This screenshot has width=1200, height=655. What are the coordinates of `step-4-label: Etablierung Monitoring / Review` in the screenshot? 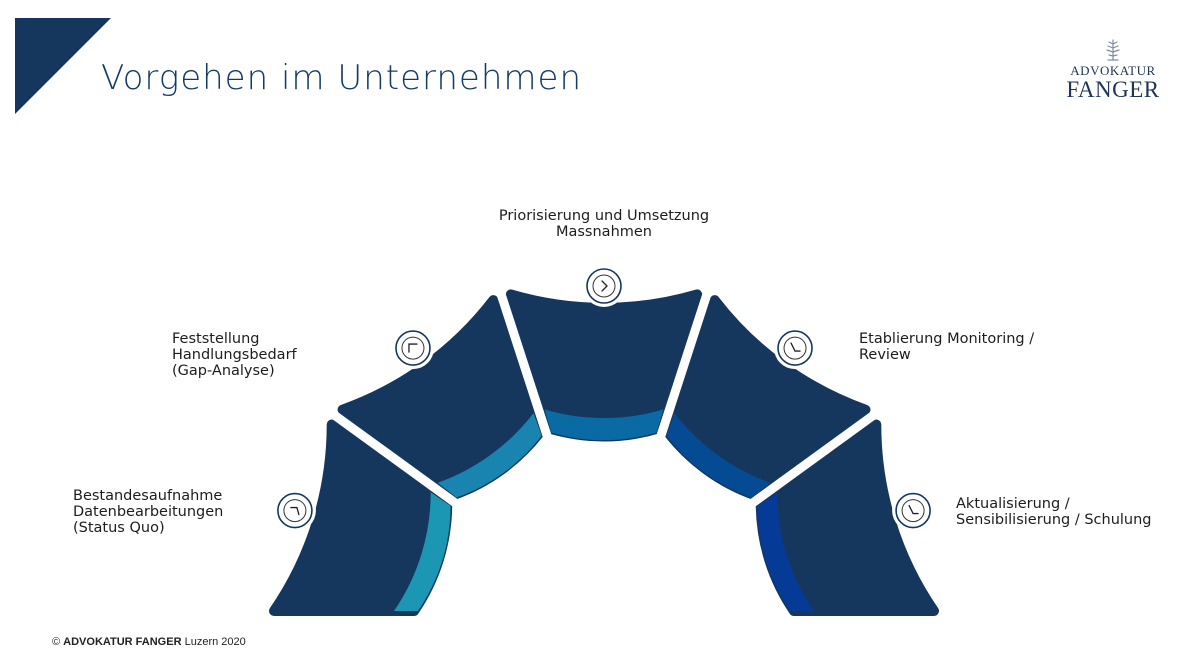 It's located at (947, 347).